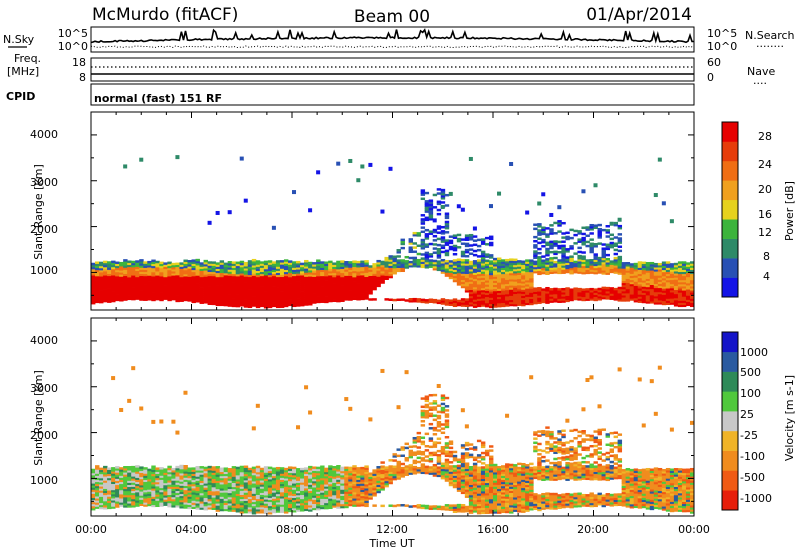 This screenshot has height=558, width=800. I want to click on colorbar-swatch, so click(730, 288).